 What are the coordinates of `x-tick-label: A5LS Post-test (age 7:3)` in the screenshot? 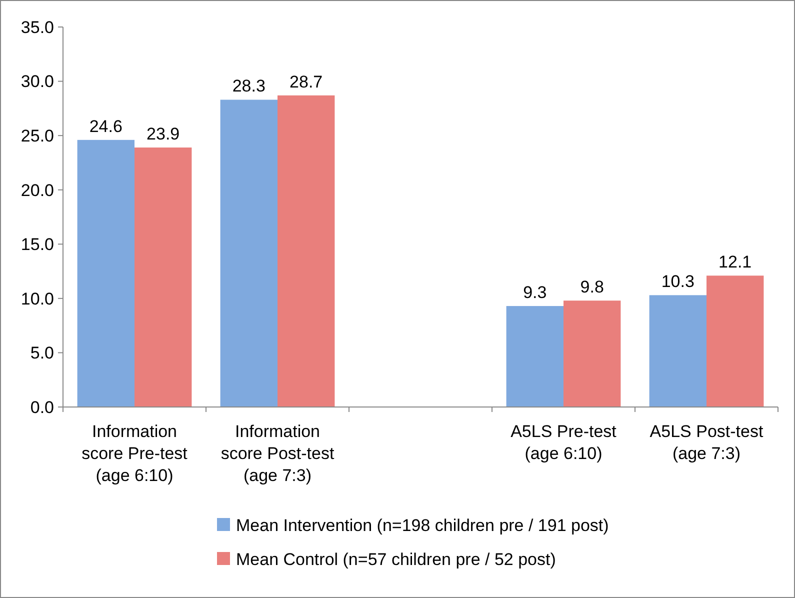 It's located at (707, 442).